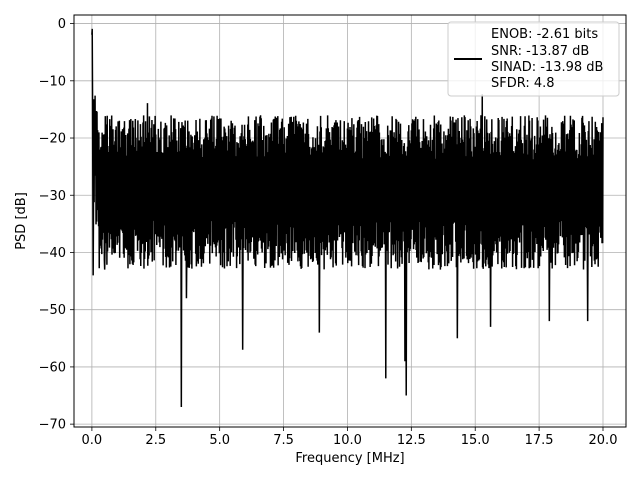 The width and height of the screenshot is (640, 480). I want to click on y-tick-label: −70, so click(52, 425).